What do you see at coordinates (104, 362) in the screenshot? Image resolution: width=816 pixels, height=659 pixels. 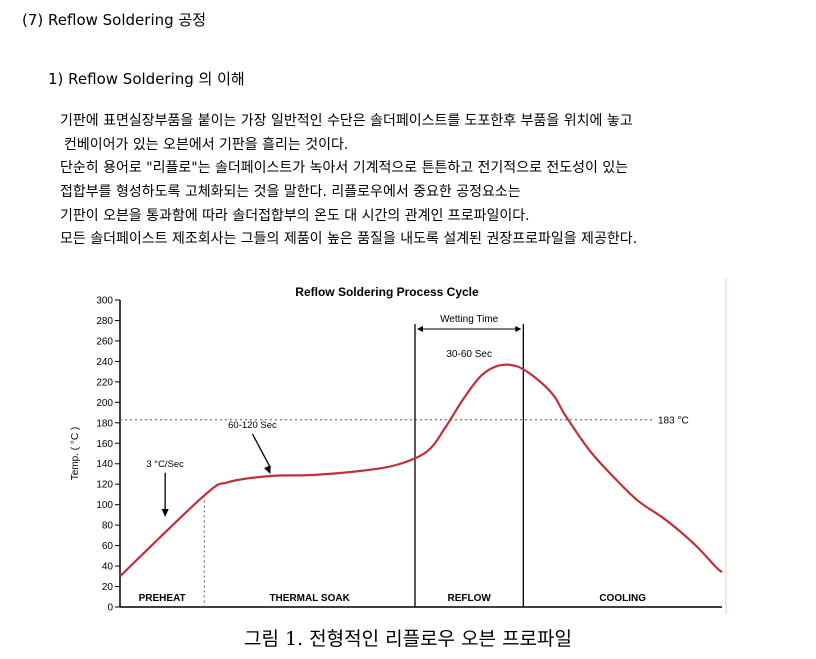 I see `y-tick-label: 240` at bounding box center [104, 362].